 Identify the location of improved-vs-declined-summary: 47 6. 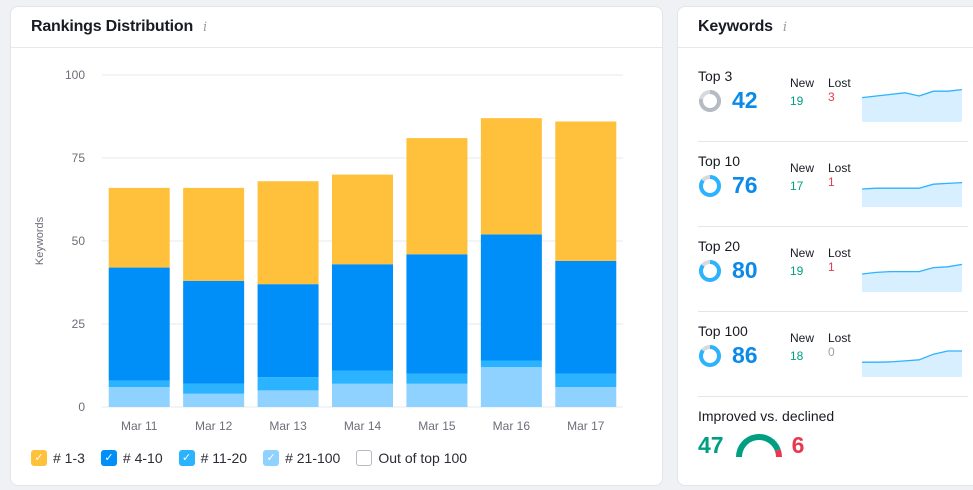
(751, 445).